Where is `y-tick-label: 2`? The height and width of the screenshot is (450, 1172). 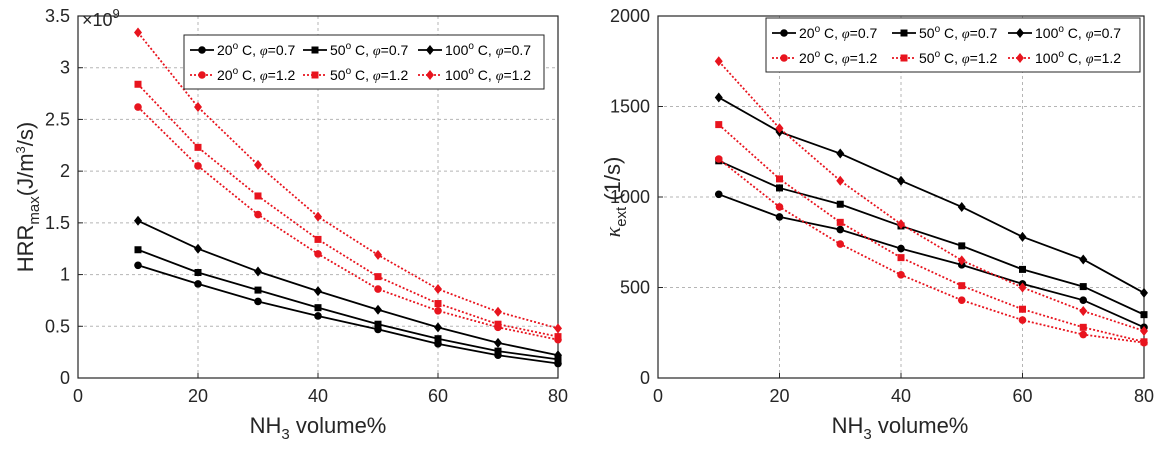
y-tick-label: 2 is located at coordinates (65, 171).